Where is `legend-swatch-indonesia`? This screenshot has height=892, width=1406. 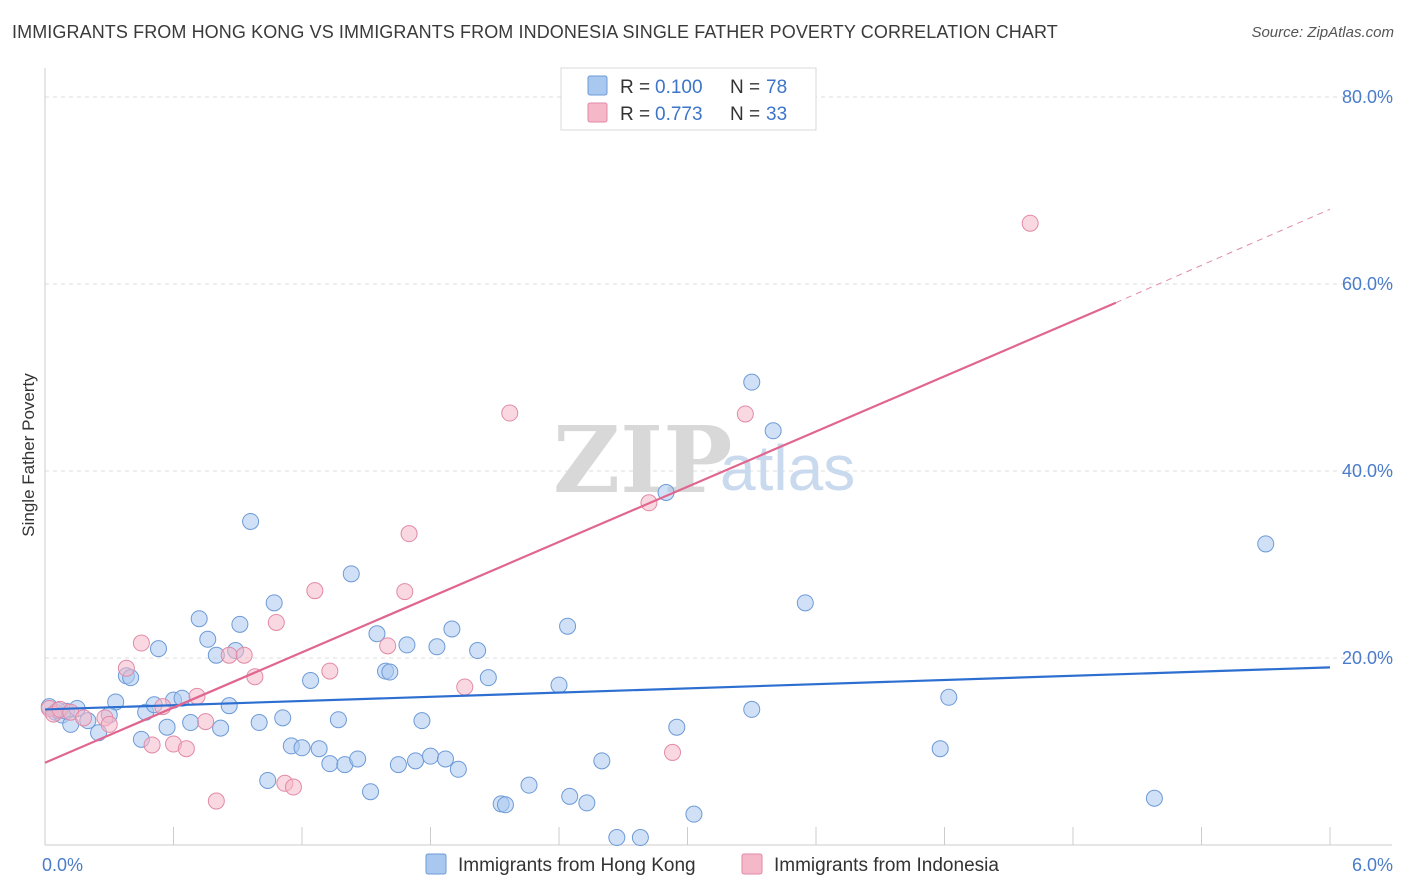 legend-swatch-indonesia is located at coordinates (597, 112).